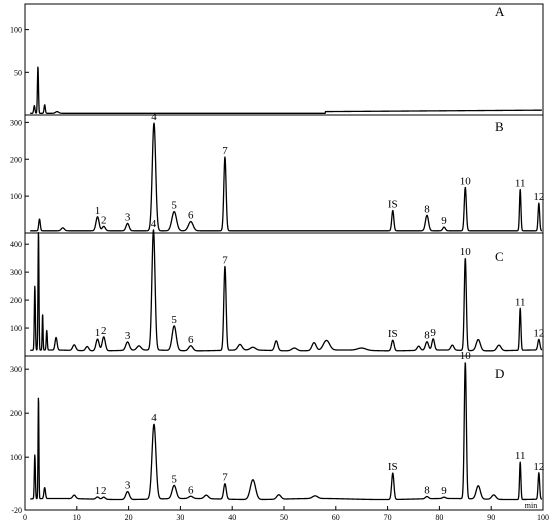  What do you see at coordinates (388, 517) in the screenshot?
I see `x-tick-label: 70` at bounding box center [388, 517].